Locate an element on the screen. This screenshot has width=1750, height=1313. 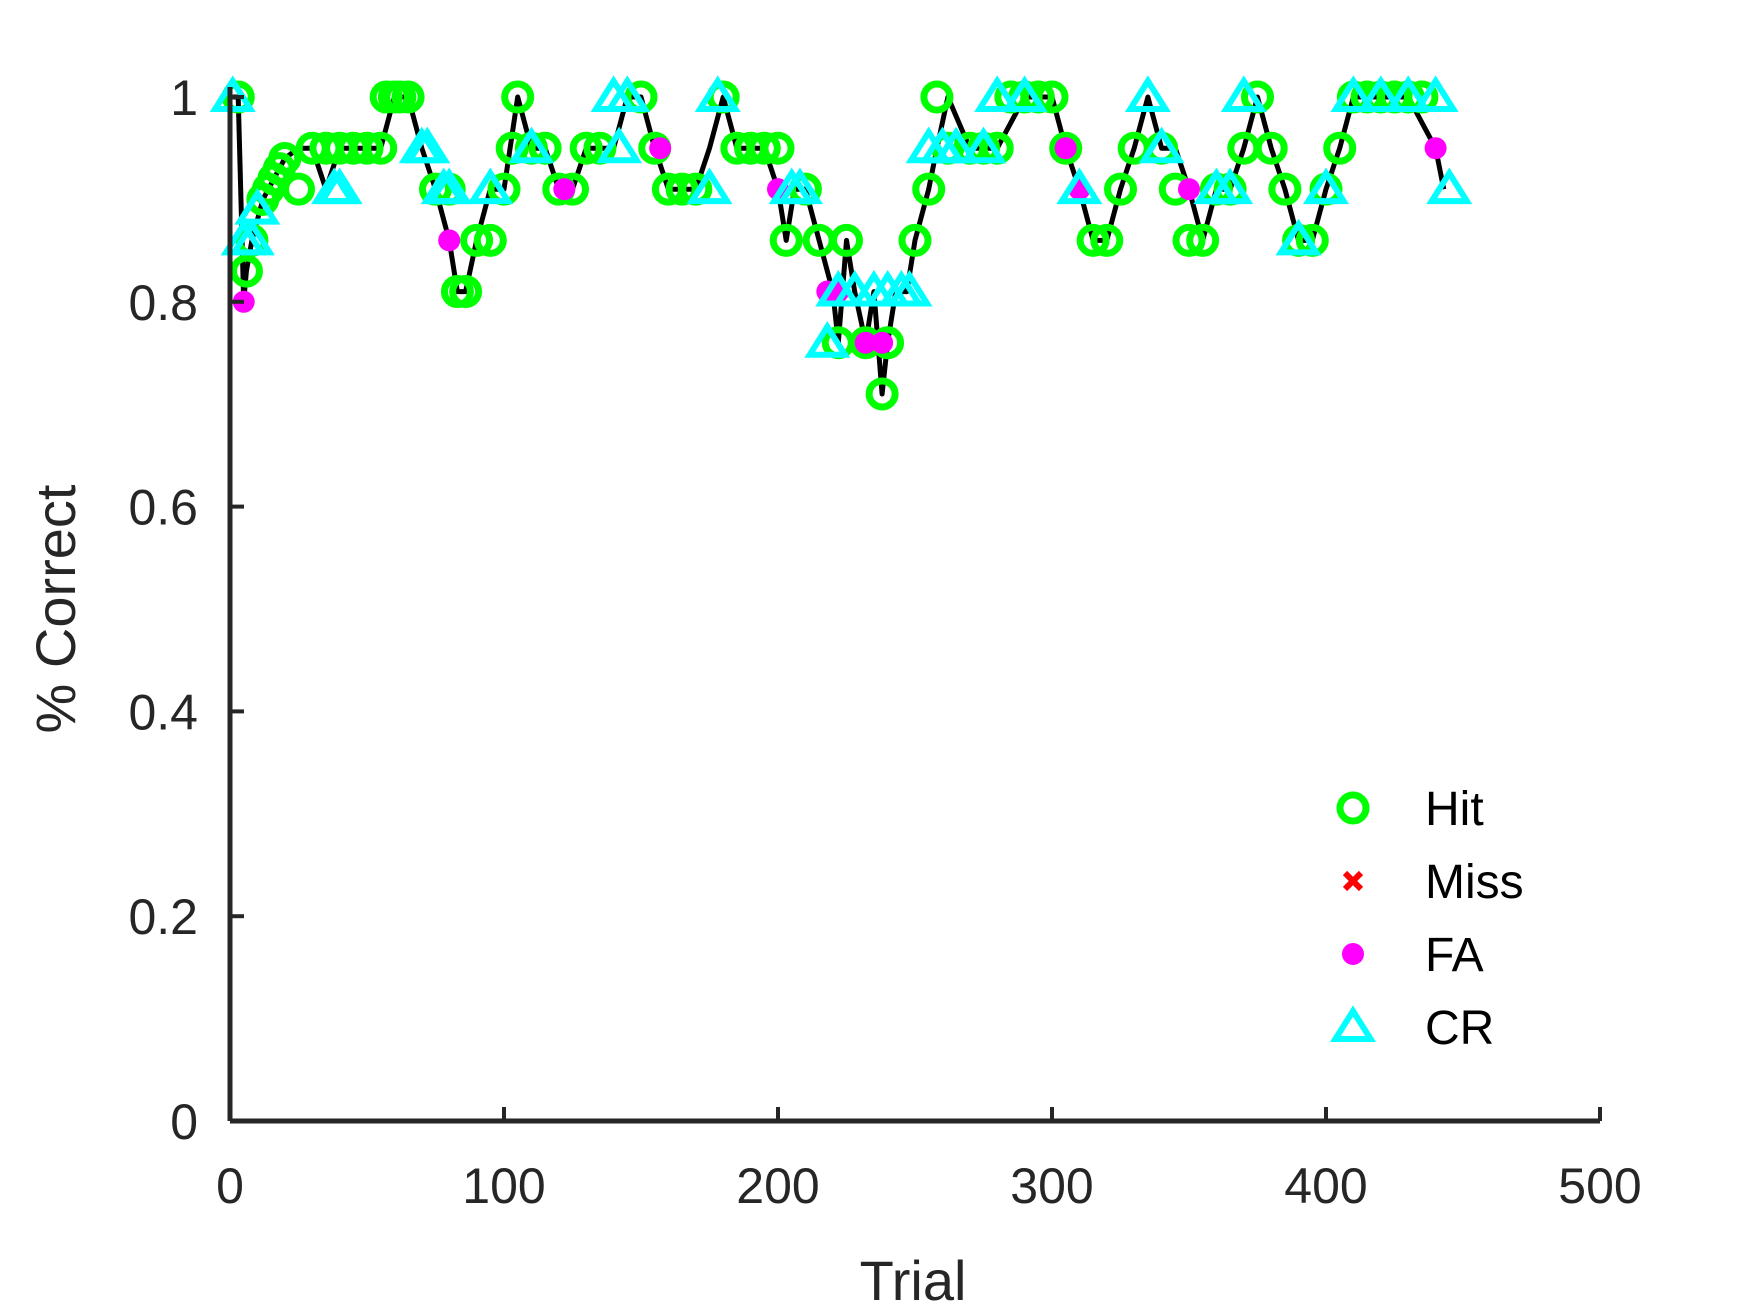
y-axis-title: % Correct is located at coordinates (55, 608).